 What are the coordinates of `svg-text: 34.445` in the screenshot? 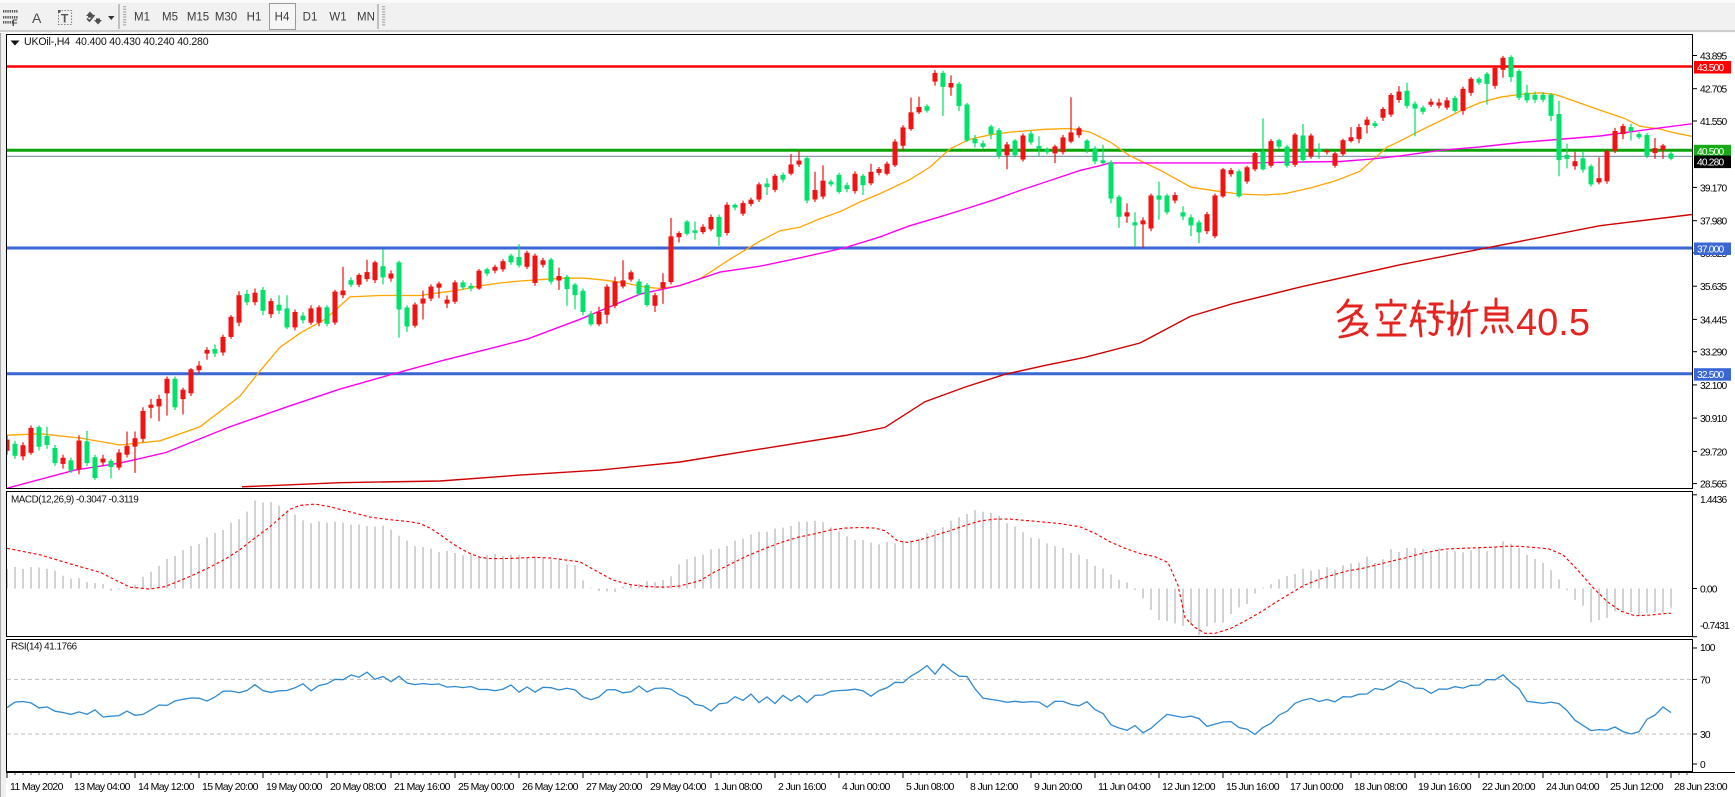 It's located at (1713, 320).